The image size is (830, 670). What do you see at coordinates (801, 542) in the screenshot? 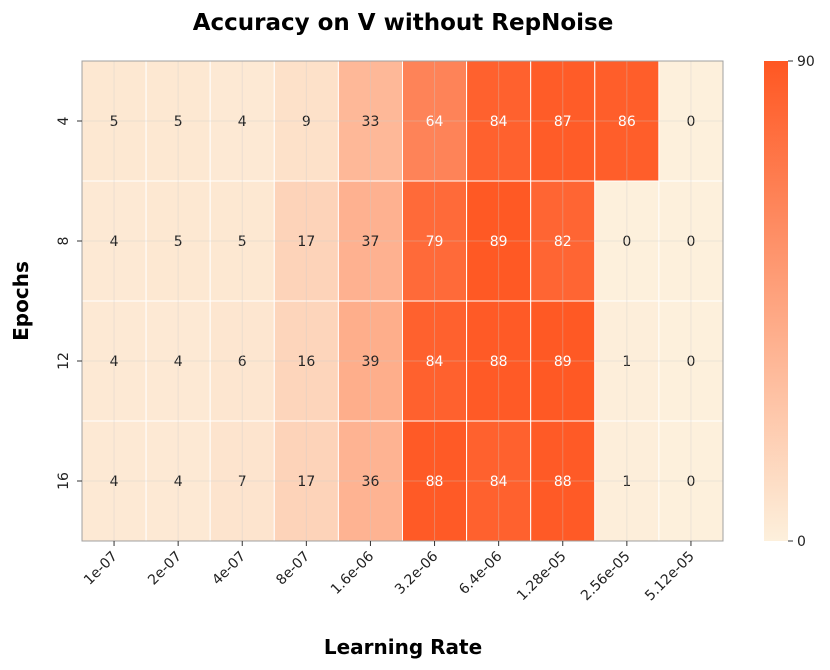
I see `colorbar-tick-label: 0` at bounding box center [801, 542].